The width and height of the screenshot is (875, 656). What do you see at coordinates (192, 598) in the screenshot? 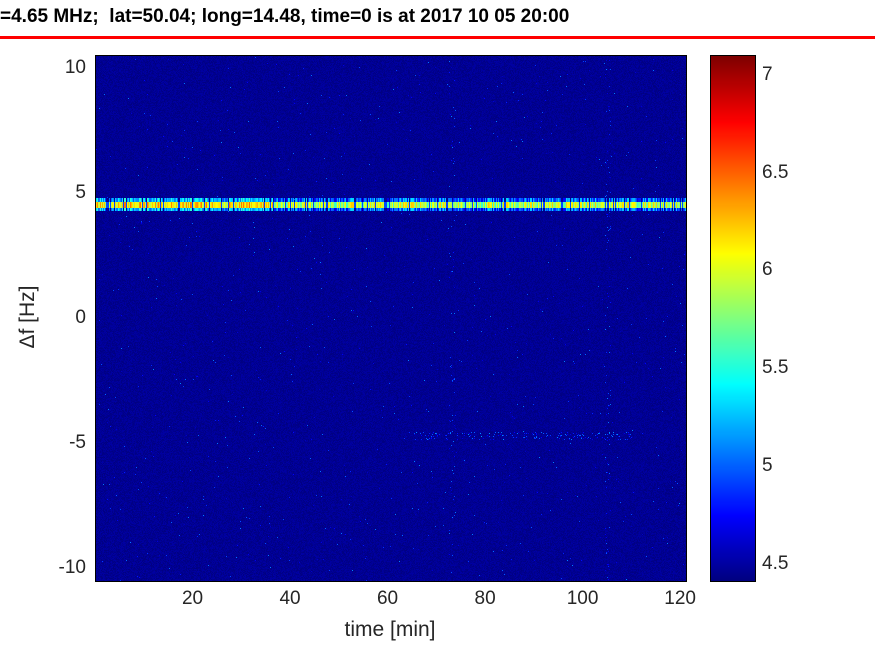
I see `x-tick-label: 20` at bounding box center [192, 598].